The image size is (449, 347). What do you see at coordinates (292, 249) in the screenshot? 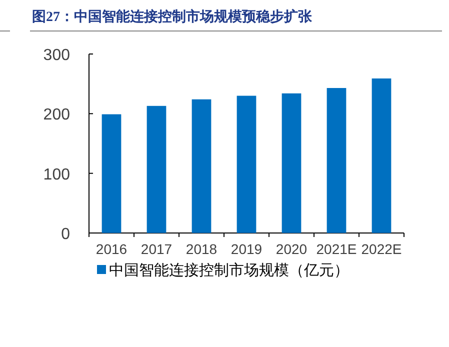
I see `x-tick-label: 2020` at bounding box center [292, 249].